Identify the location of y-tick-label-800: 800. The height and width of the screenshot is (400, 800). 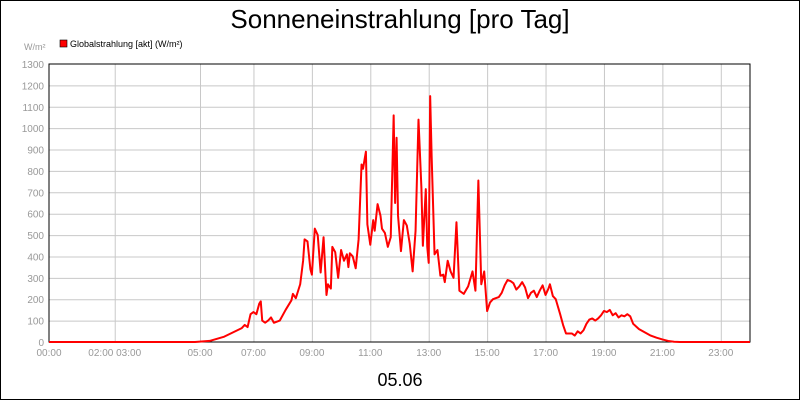
(35, 172).